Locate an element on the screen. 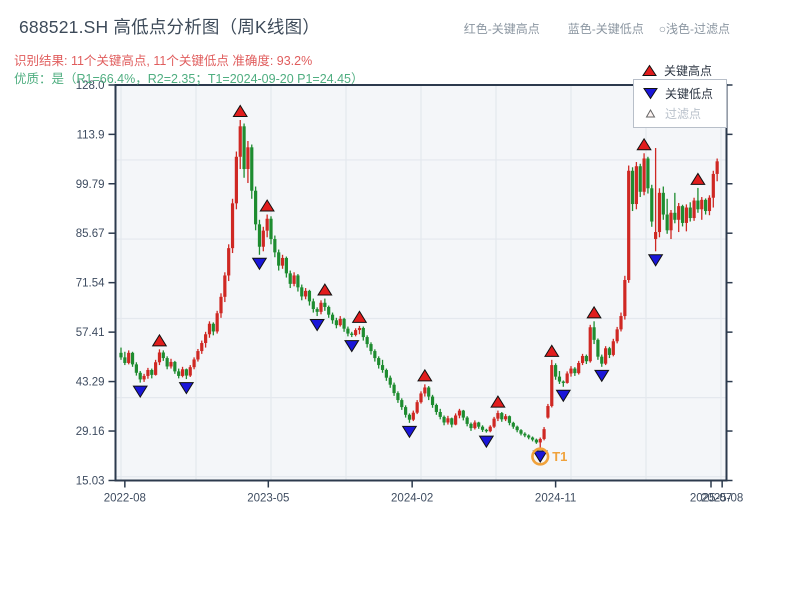 Image resolution: width=800 pixels, height=600 pixels. page-title: 688521.SH 高低点分析图（周K线图） is located at coordinates (170, 27).